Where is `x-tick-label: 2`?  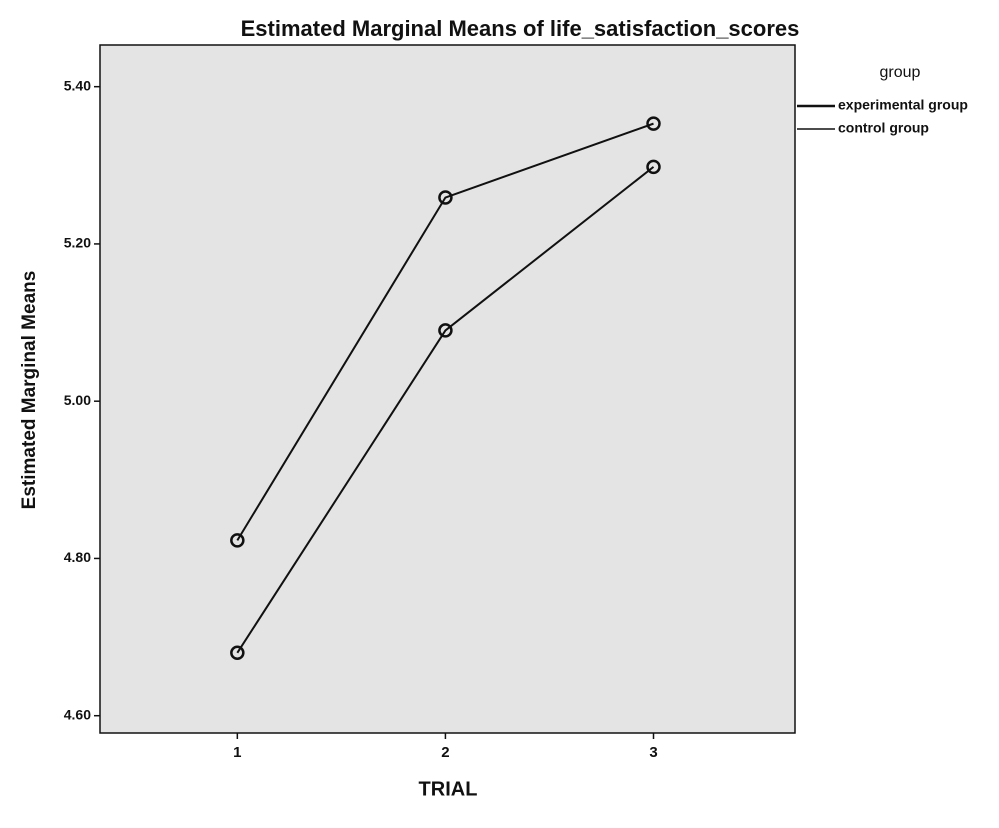 x-tick-label: 2 is located at coordinates (445, 752).